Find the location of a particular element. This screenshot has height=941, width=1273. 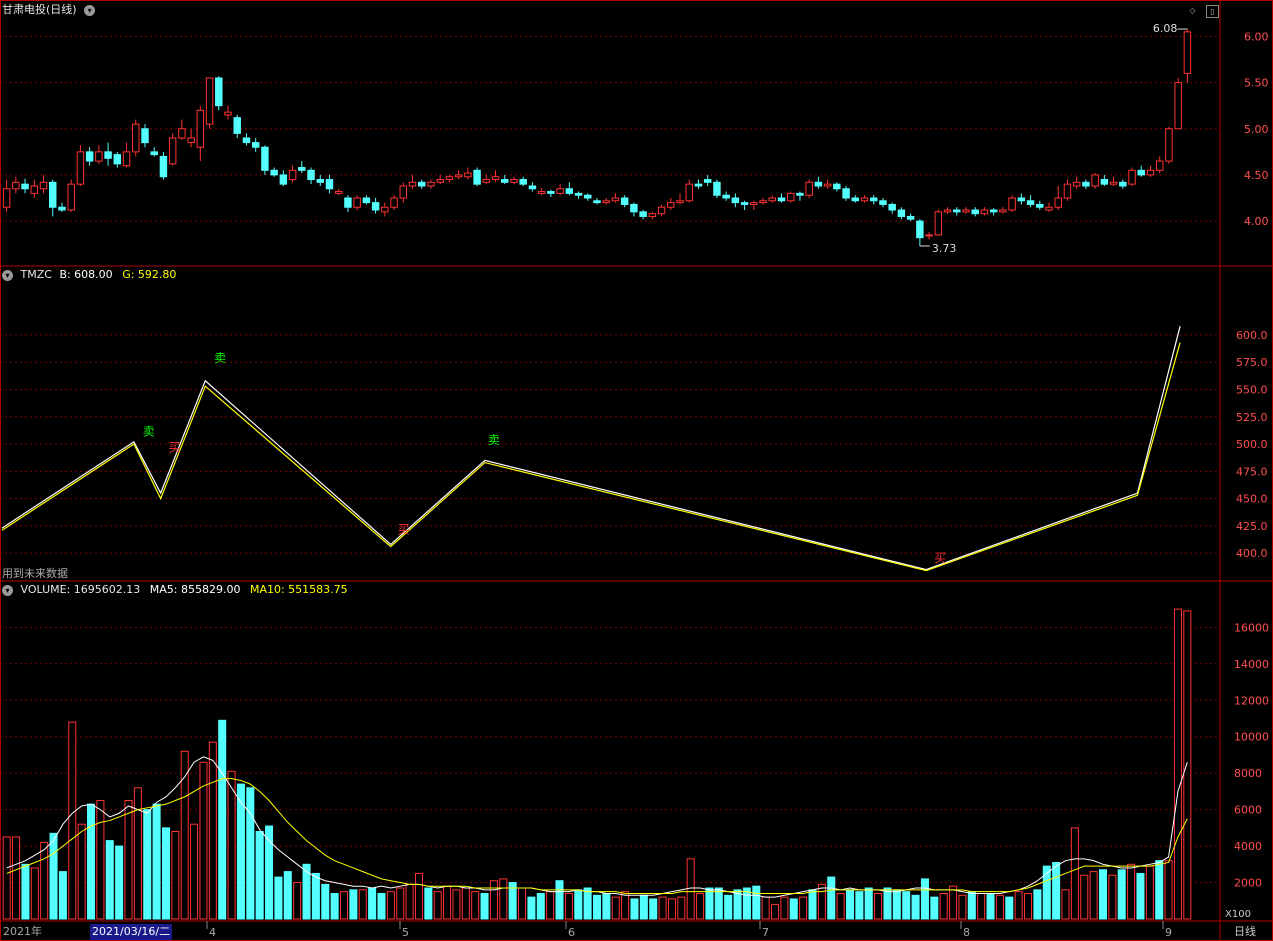

volume-tick-label: 2000 is located at coordinates (1248, 883).